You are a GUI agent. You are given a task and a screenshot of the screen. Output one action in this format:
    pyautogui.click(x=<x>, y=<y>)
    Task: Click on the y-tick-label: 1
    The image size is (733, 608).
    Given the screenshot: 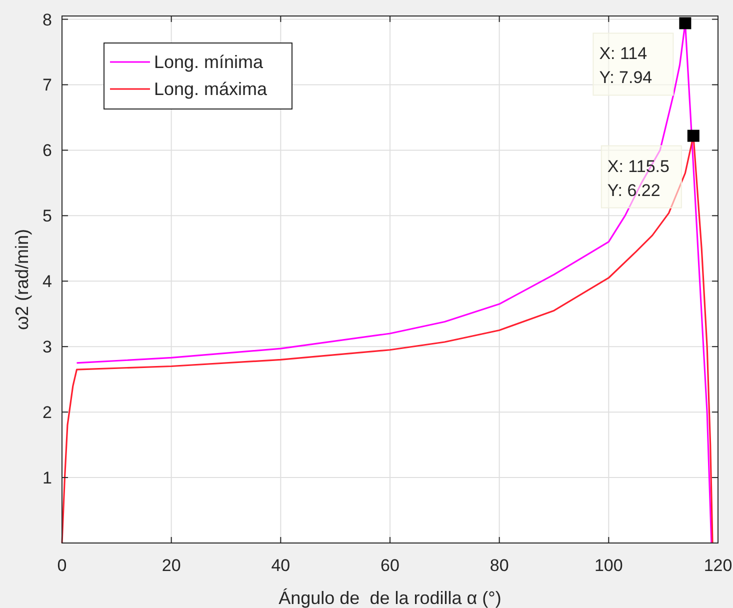 What is the action you would take?
    pyautogui.click(x=47, y=478)
    